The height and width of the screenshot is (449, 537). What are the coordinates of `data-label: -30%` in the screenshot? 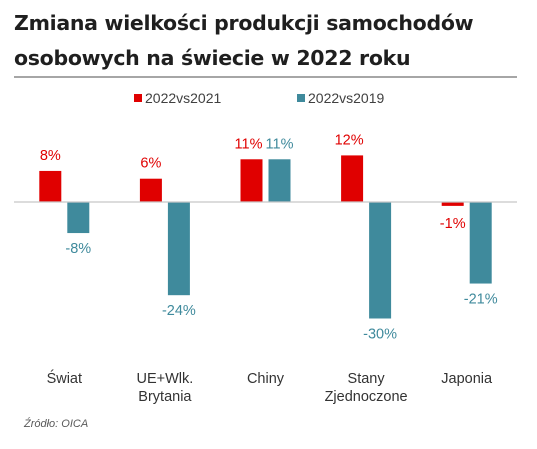 It's located at (380, 334).